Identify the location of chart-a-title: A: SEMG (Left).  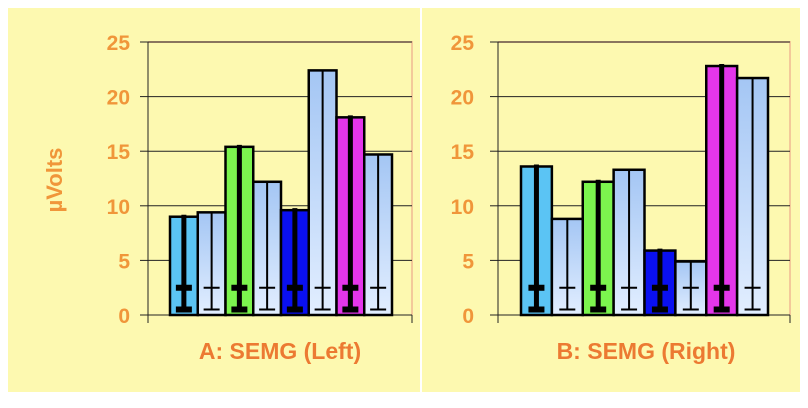
(280, 351).